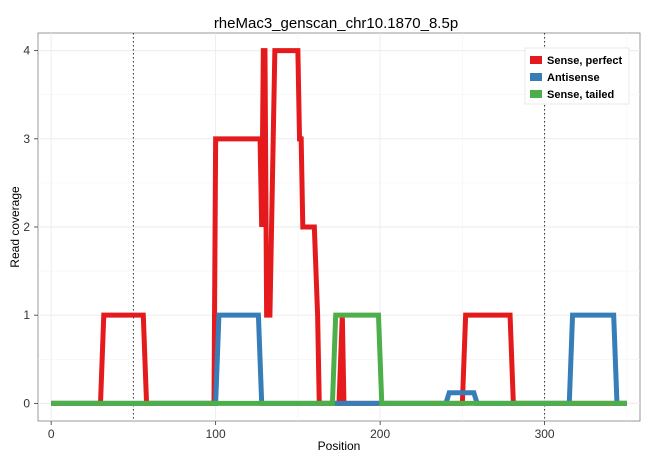  What do you see at coordinates (15, 227) in the screenshot?
I see `y-axis-title: Read coverage` at bounding box center [15, 227].